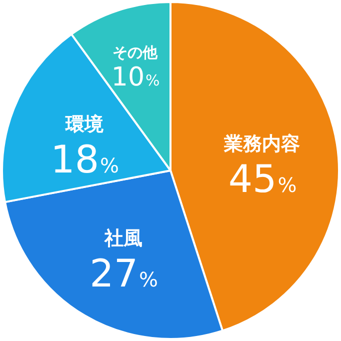 The image size is (341, 341). I want to click on slice-label: 業務内容, so click(261, 144).